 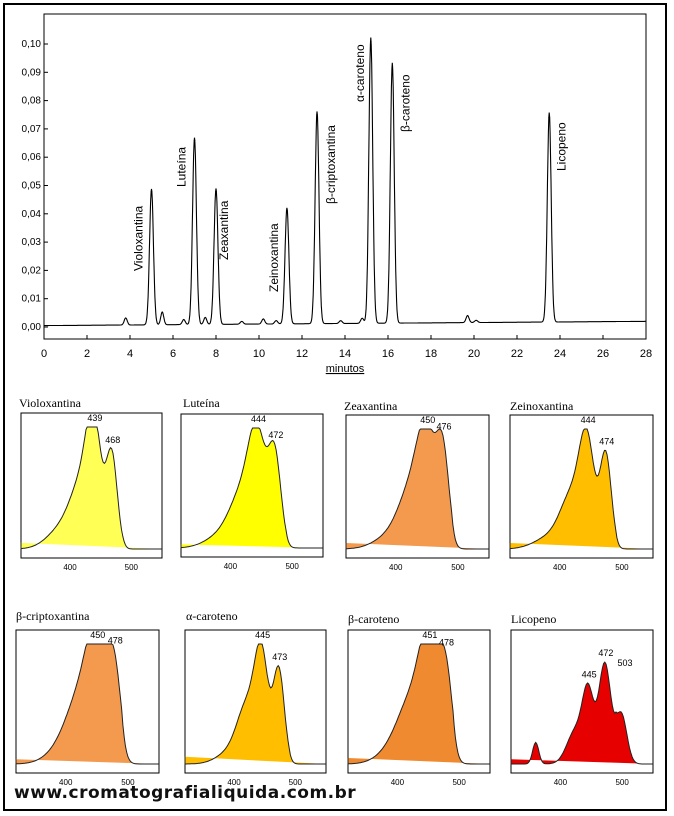 I want to click on x-tick-label: 12, so click(x=302, y=354).